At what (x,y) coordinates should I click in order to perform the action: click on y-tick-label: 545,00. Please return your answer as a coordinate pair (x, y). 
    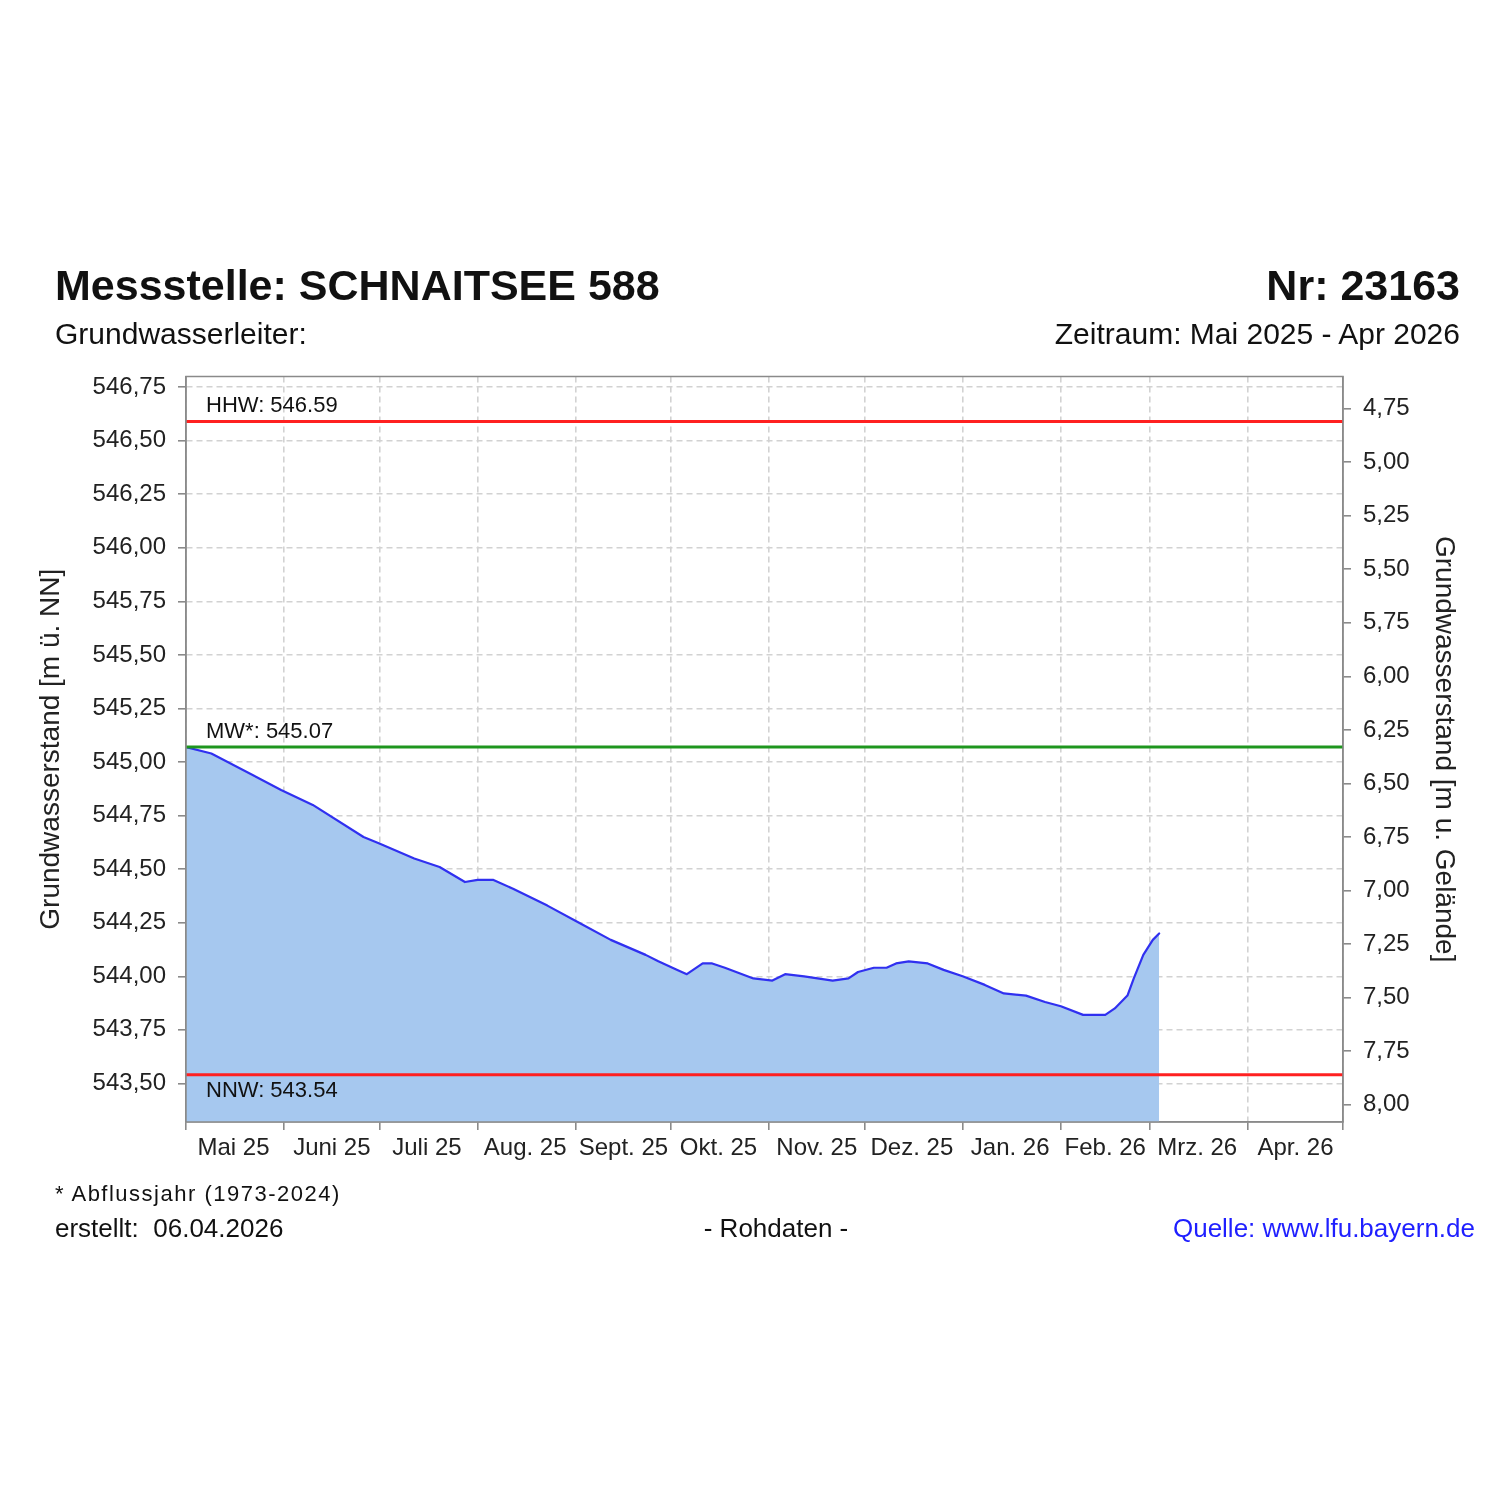
    Looking at the image, I should click on (129, 760).